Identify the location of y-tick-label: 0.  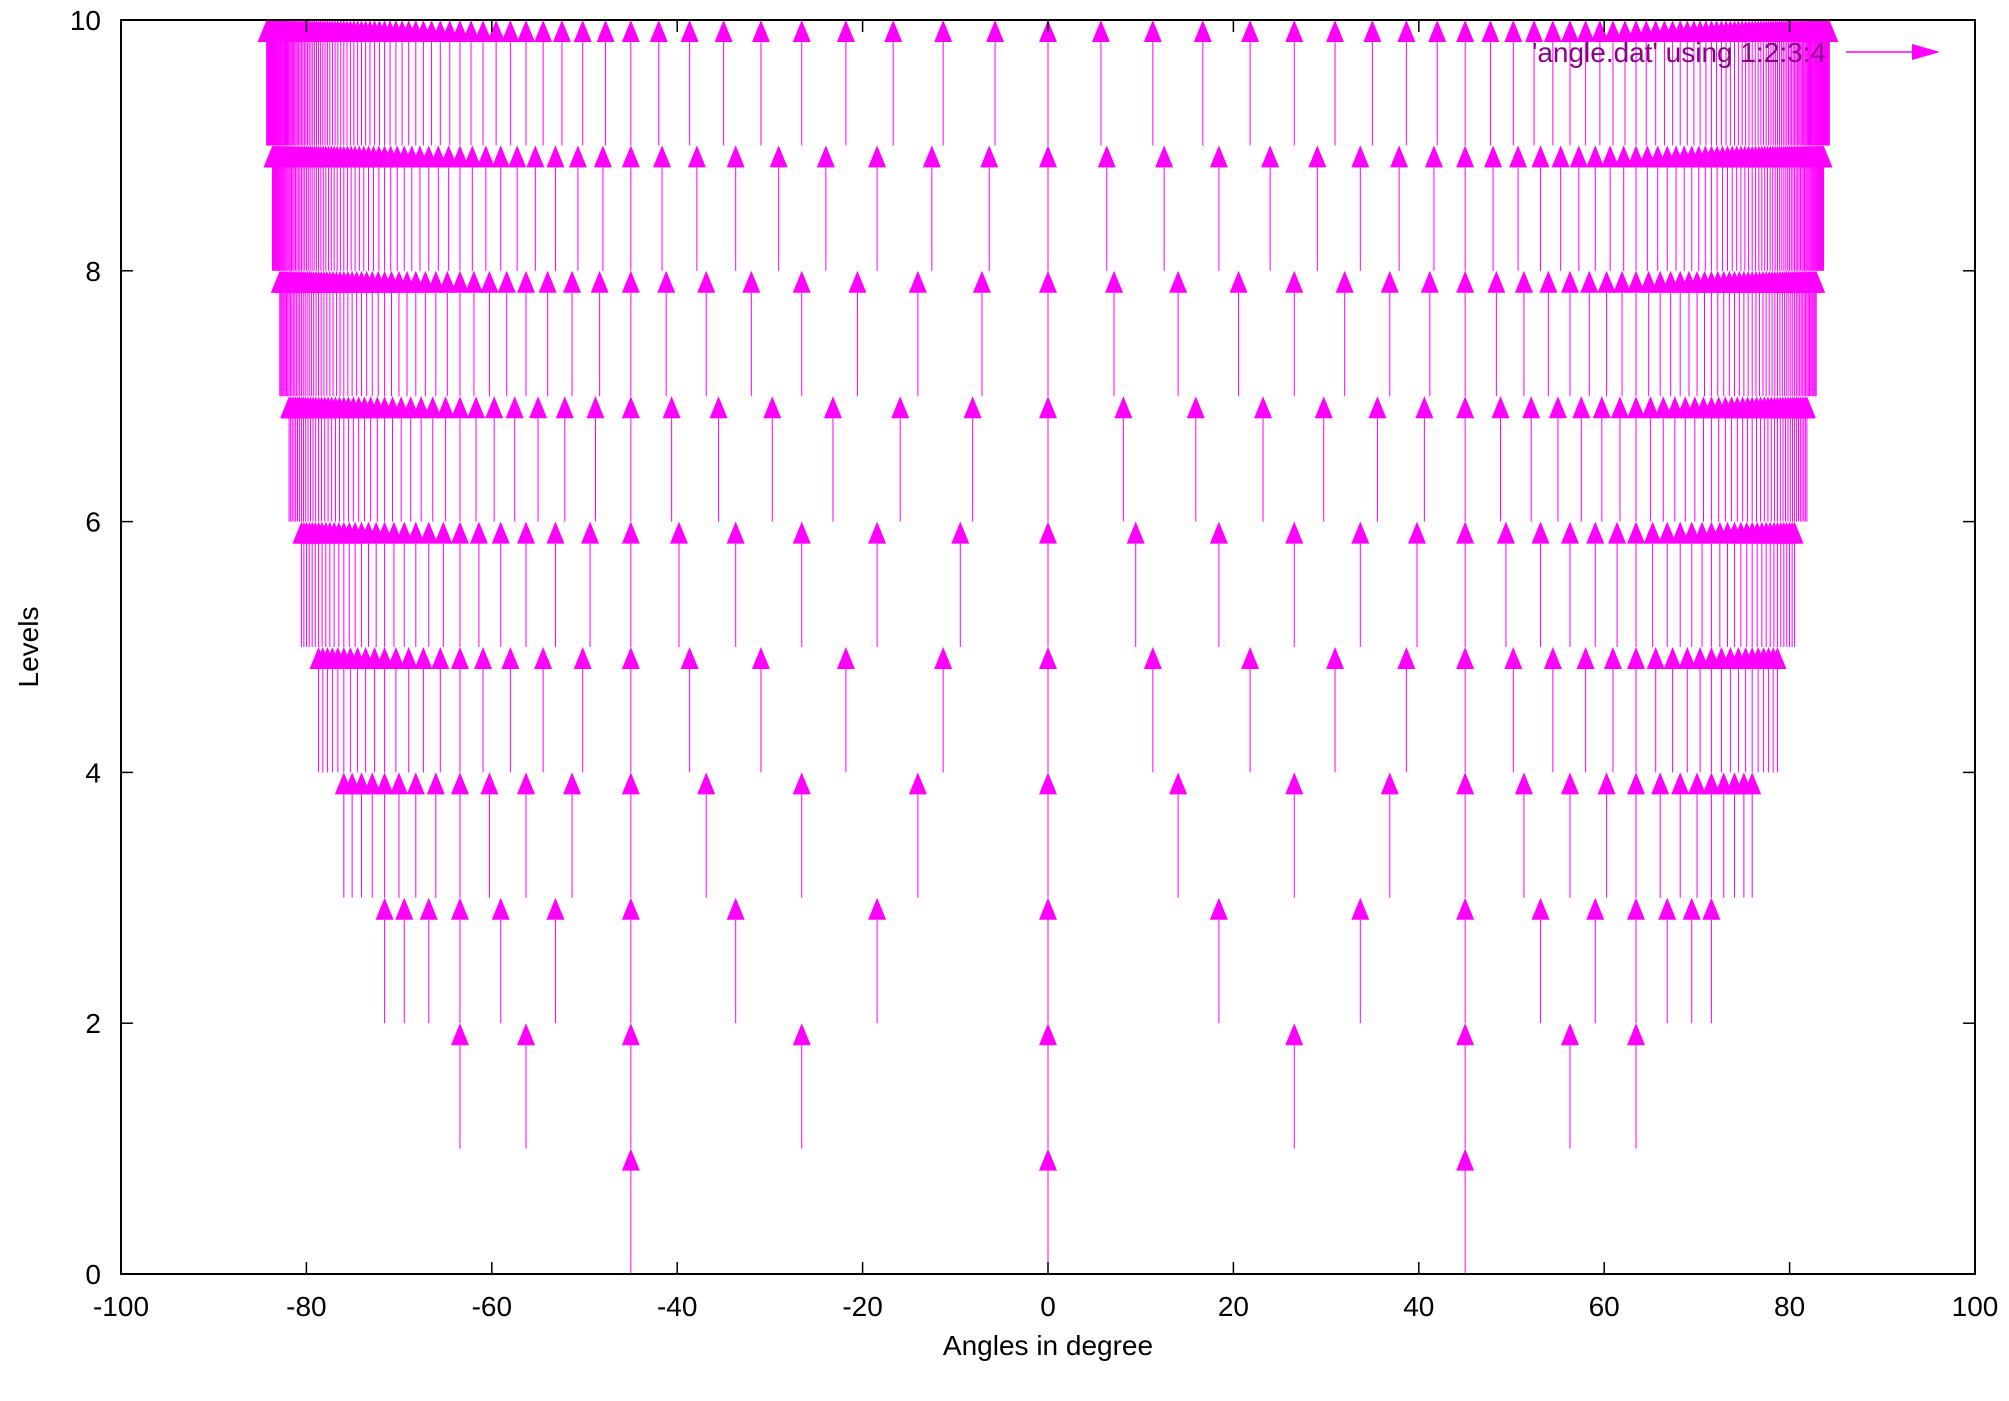
(93, 1274).